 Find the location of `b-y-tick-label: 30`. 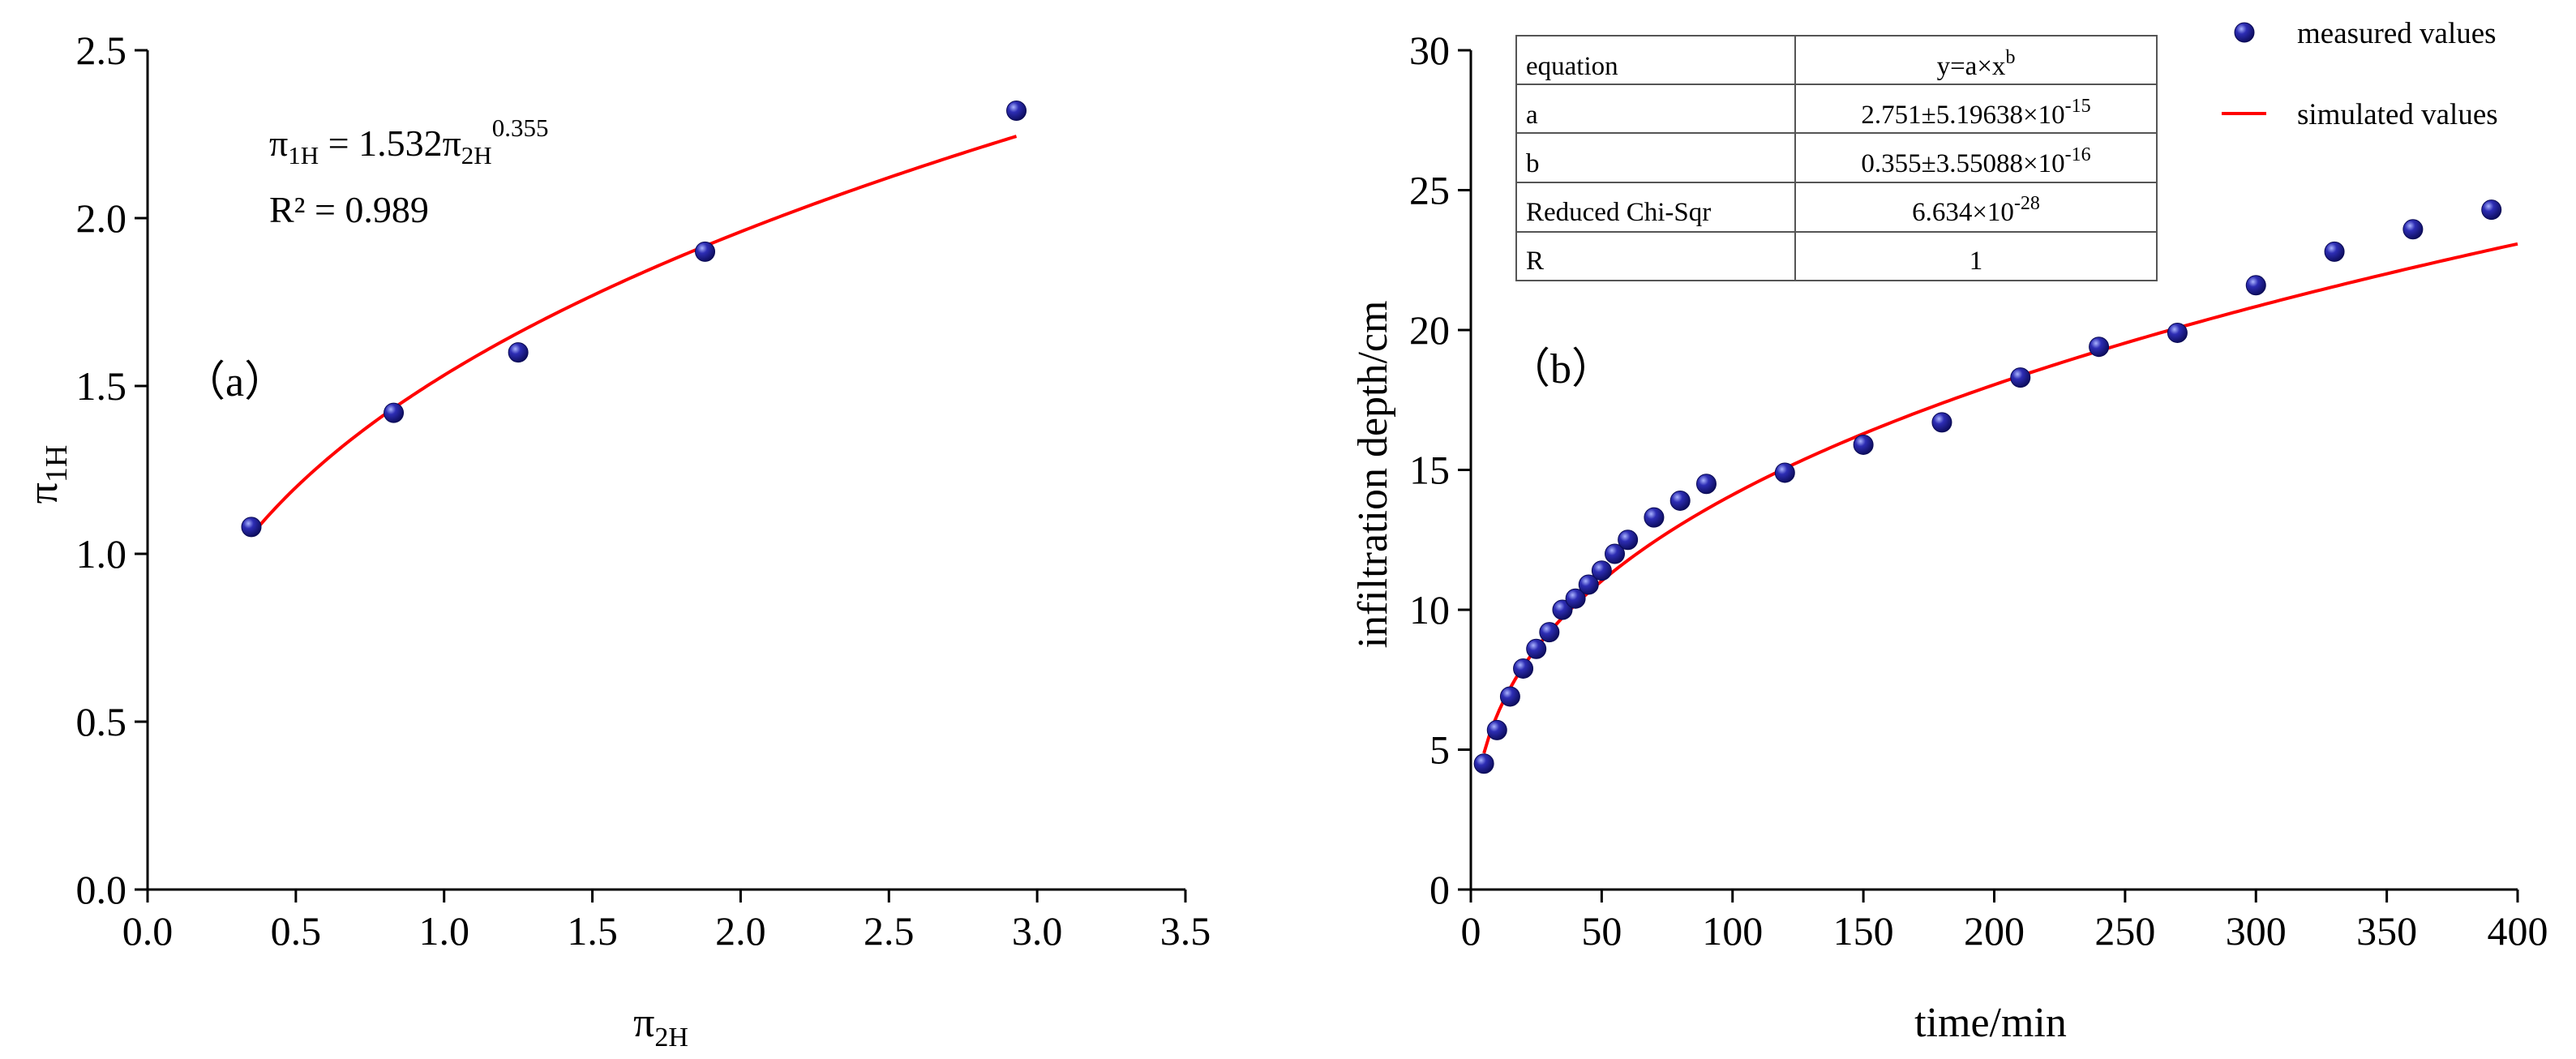

b-y-tick-label: 30 is located at coordinates (1429, 50).